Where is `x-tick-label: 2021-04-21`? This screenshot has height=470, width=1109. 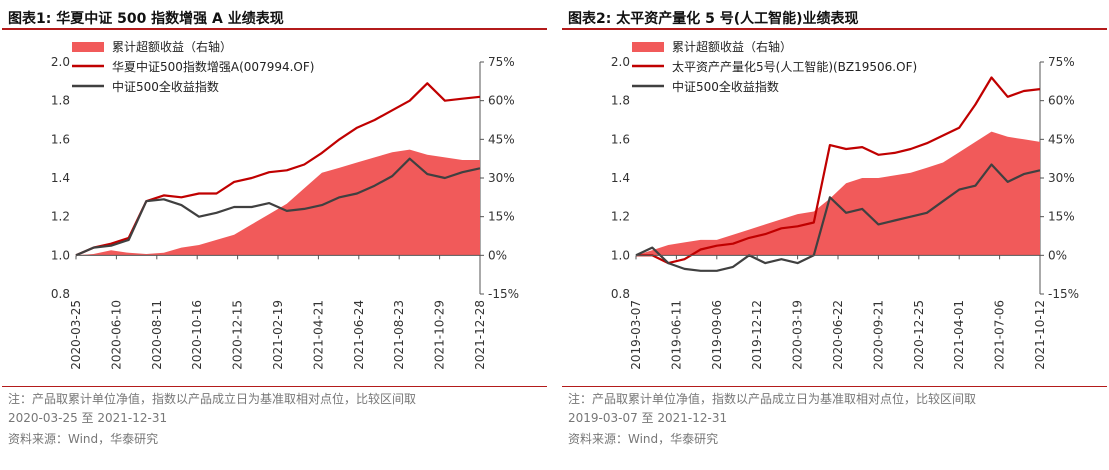 x-tick-label: 2021-04-21 is located at coordinates (318, 335).